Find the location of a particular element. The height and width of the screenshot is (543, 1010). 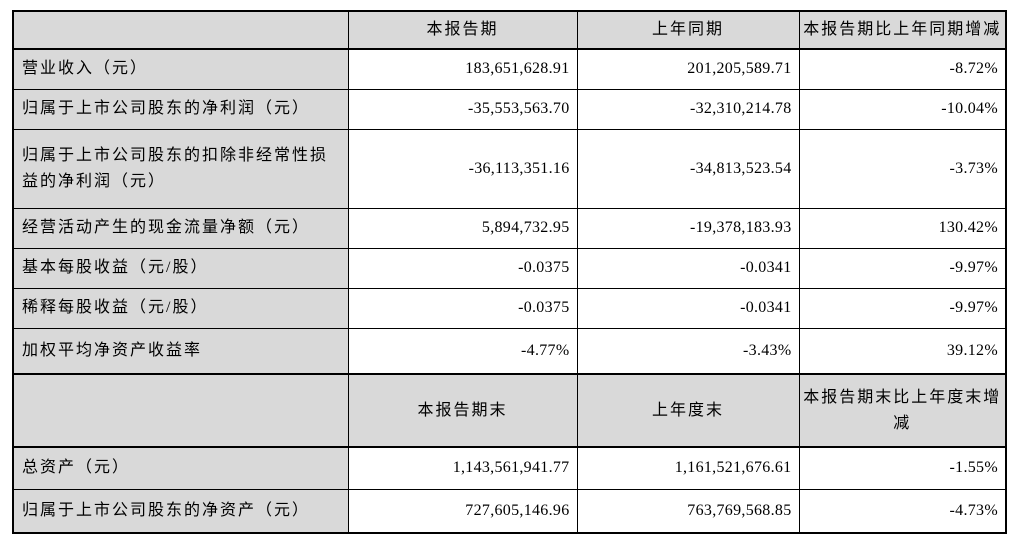

col-header-change: 本报告期比上年同期增减 is located at coordinates (902, 30).